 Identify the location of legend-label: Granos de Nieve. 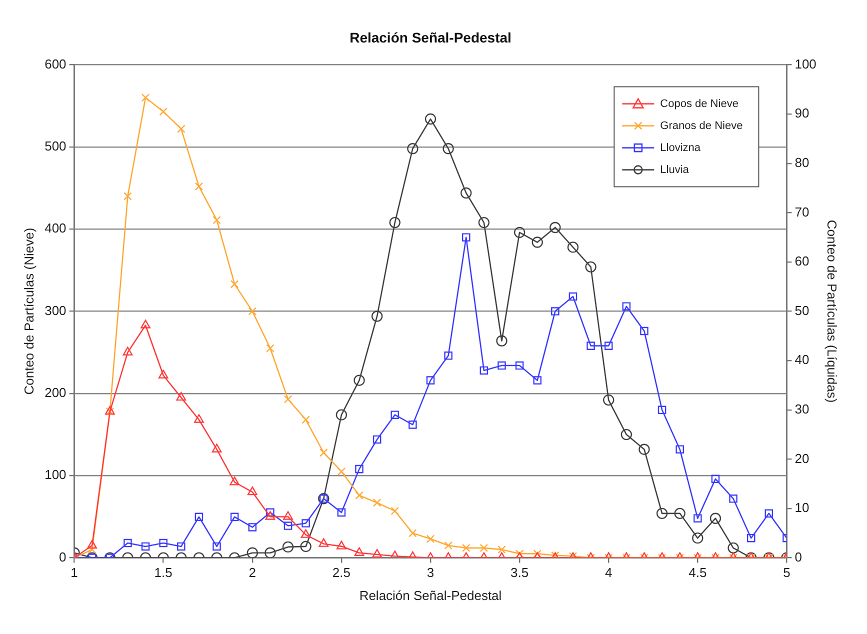
(701, 126).